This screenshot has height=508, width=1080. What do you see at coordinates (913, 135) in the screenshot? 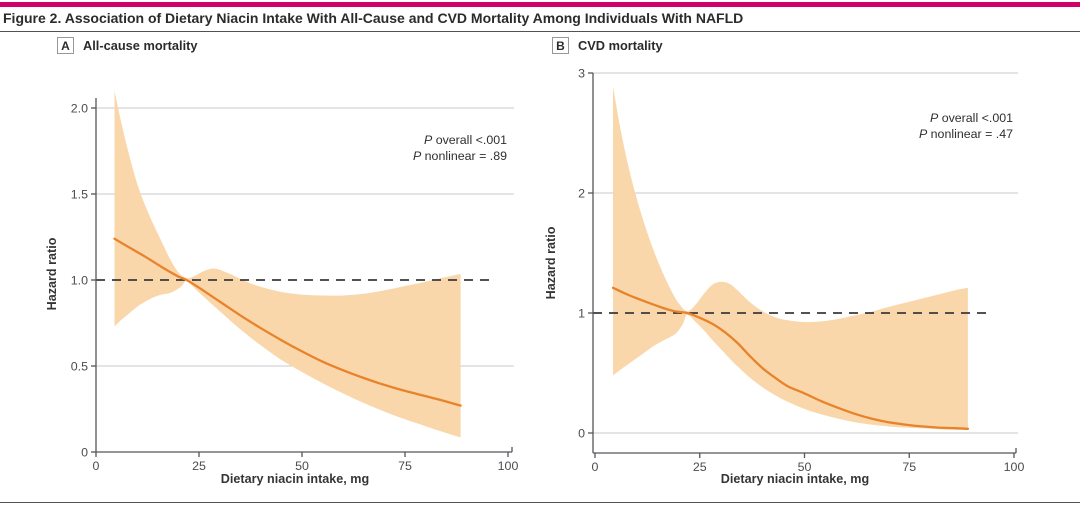
I see `p-nonlinear-line: P nonlinear = .47` at bounding box center [913, 135].